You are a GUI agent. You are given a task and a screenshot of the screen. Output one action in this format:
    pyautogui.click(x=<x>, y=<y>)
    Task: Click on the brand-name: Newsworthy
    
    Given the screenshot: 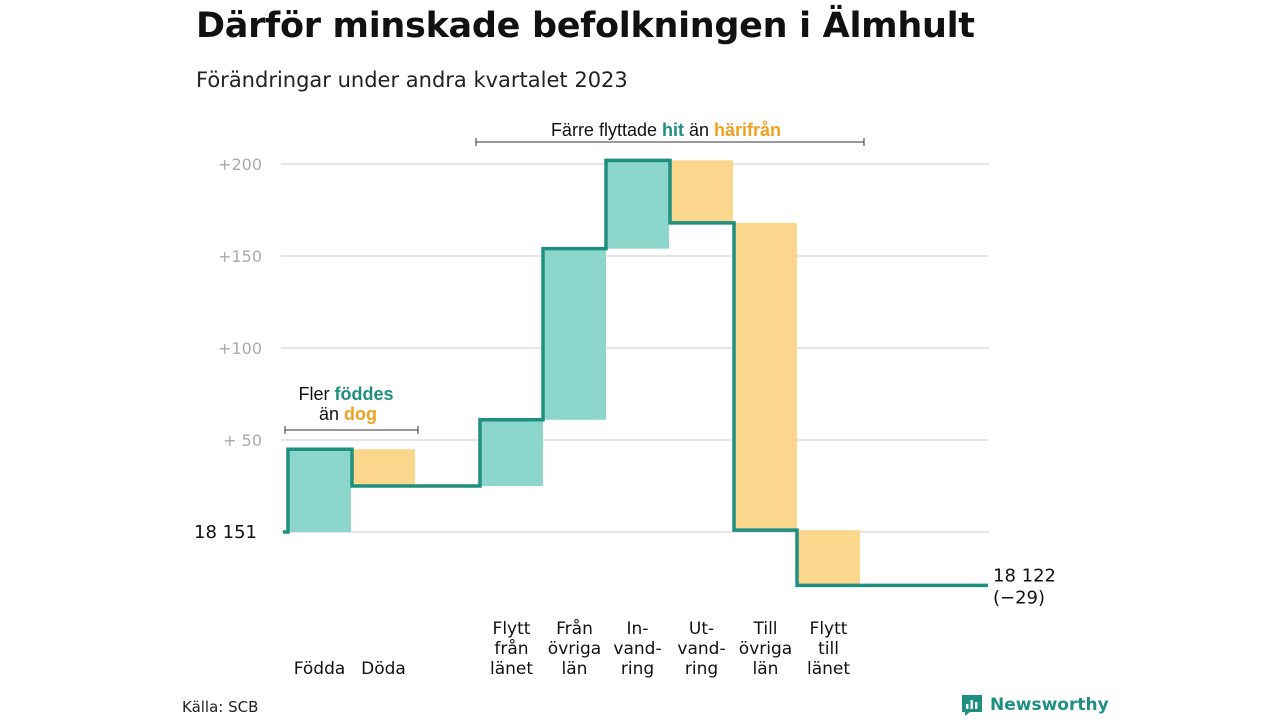 What is the action you would take?
    pyautogui.click(x=1049, y=705)
    